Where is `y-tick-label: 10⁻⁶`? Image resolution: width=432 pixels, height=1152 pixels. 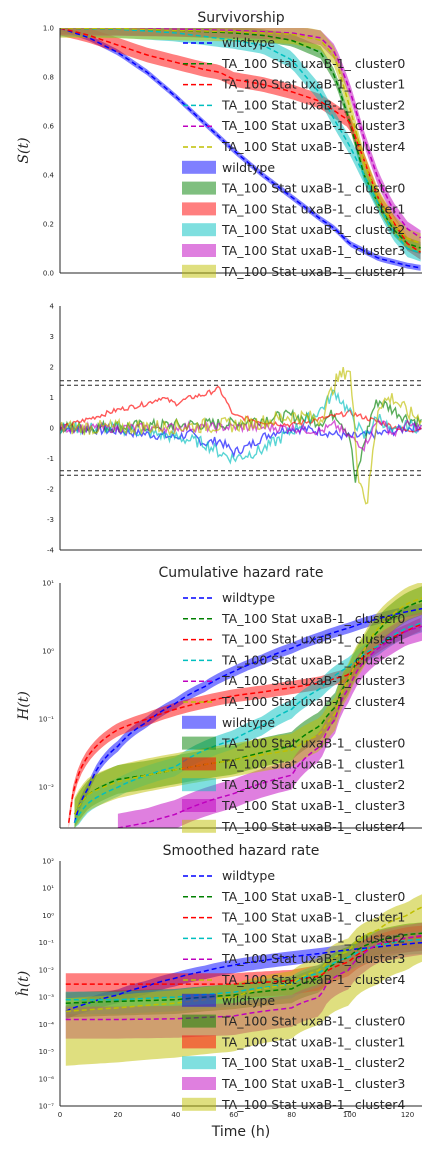 y-tick-label: 10⁻⁶ is located at coordinates (47, 1079).